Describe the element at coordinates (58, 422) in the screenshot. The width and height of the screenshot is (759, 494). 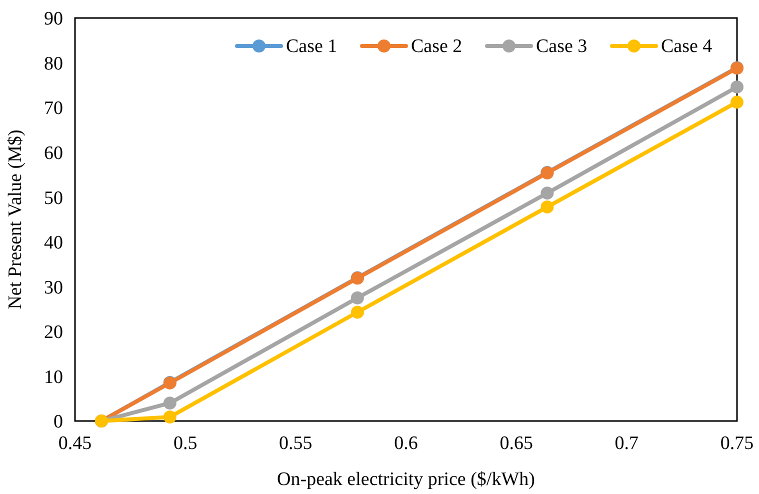
I see `y-tick-label: 0` at that location.